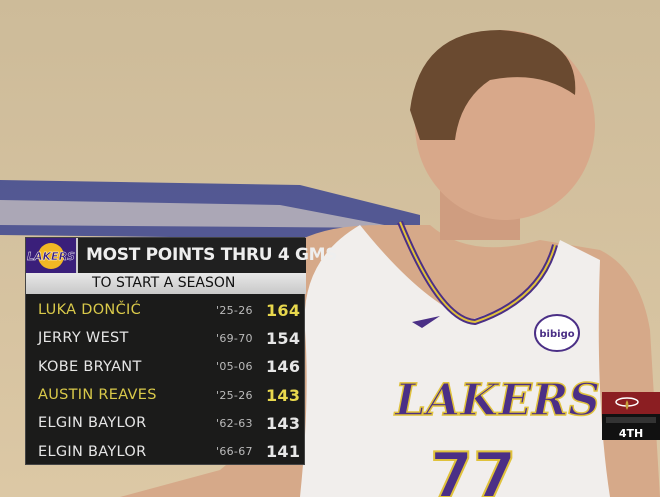 Image resolution: width=660 pixels, height=497 pixels. I want to click on hair, so click(493, 85).